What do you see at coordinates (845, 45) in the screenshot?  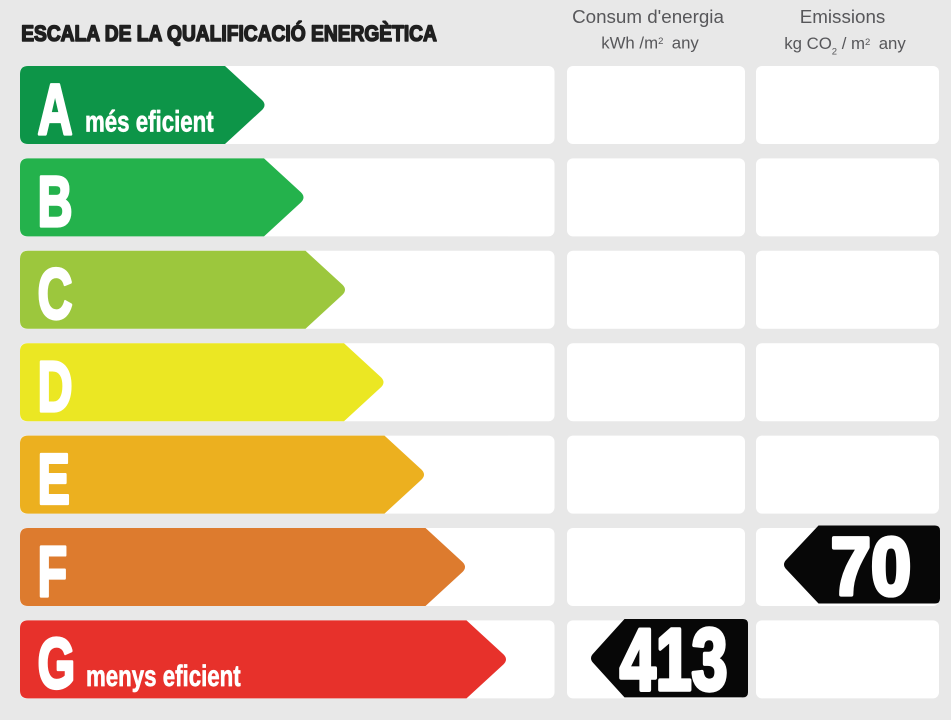 I see `svg-text: kg CO2 / m2 any` at bounding box center [845, 45].